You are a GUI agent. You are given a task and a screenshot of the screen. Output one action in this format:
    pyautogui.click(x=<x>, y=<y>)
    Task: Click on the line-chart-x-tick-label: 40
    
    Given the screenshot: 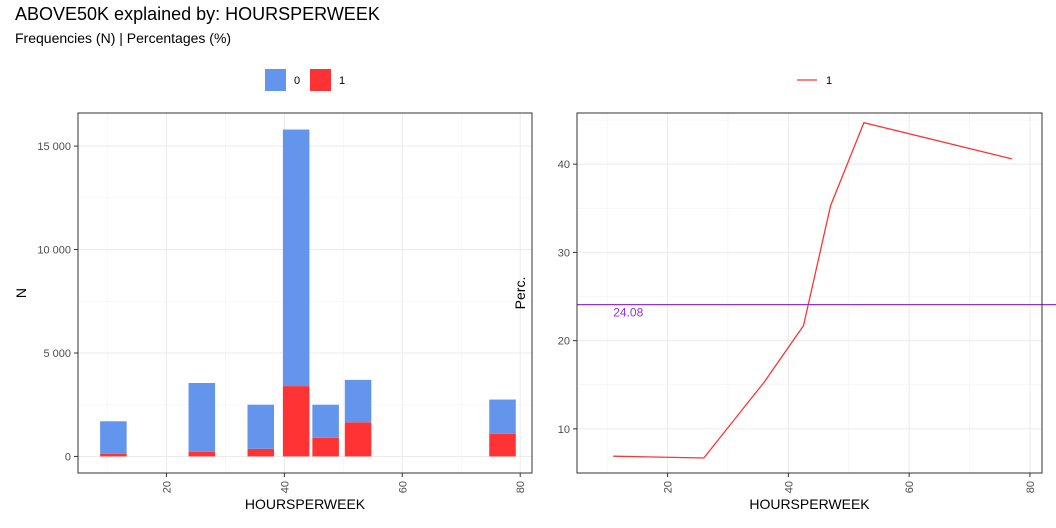 What is the action you would take?
    pyautogui.click(x=789, y=487)
    